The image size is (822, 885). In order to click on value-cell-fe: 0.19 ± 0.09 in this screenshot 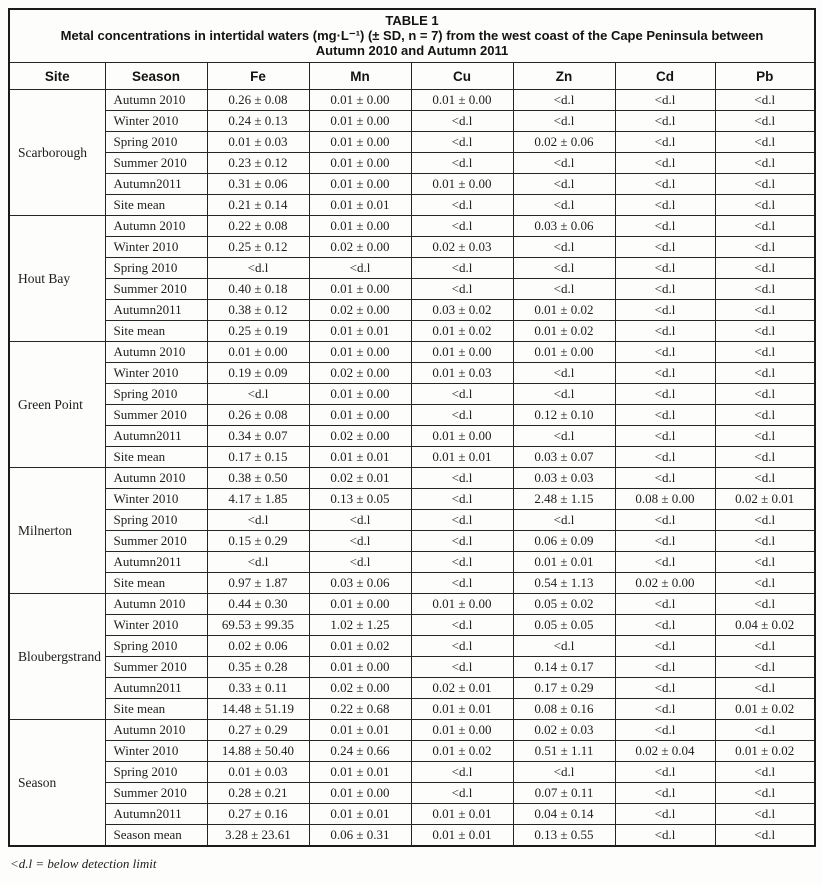, I will do `click(258, 373)`.